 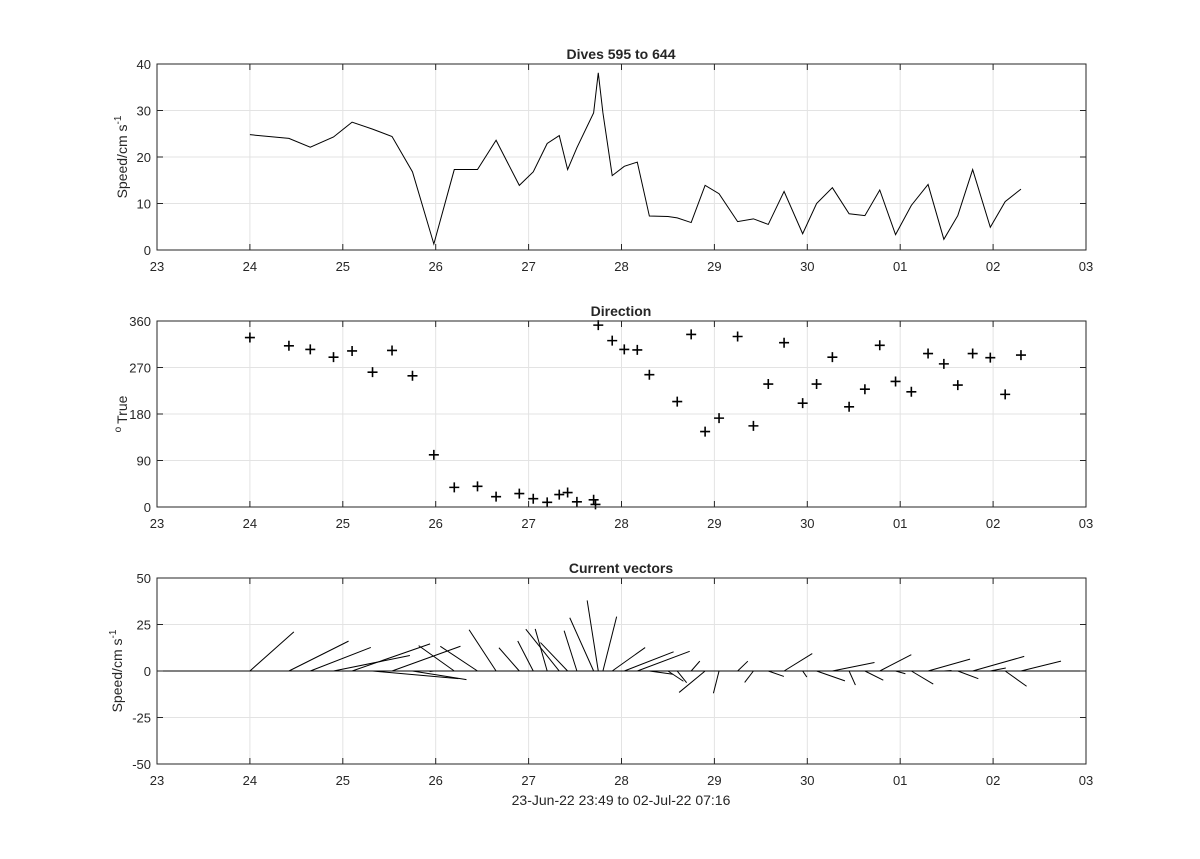 I want to click on direction-panel-xtick-label: 01, so click(x=900, y=523).